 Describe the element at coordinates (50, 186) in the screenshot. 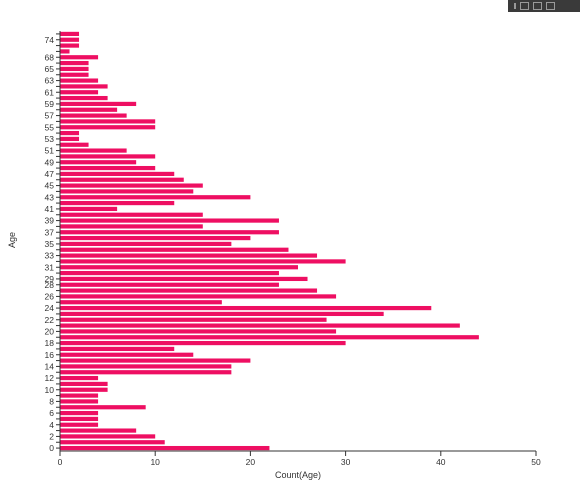

I see `y-tick-label: 45` at that location.